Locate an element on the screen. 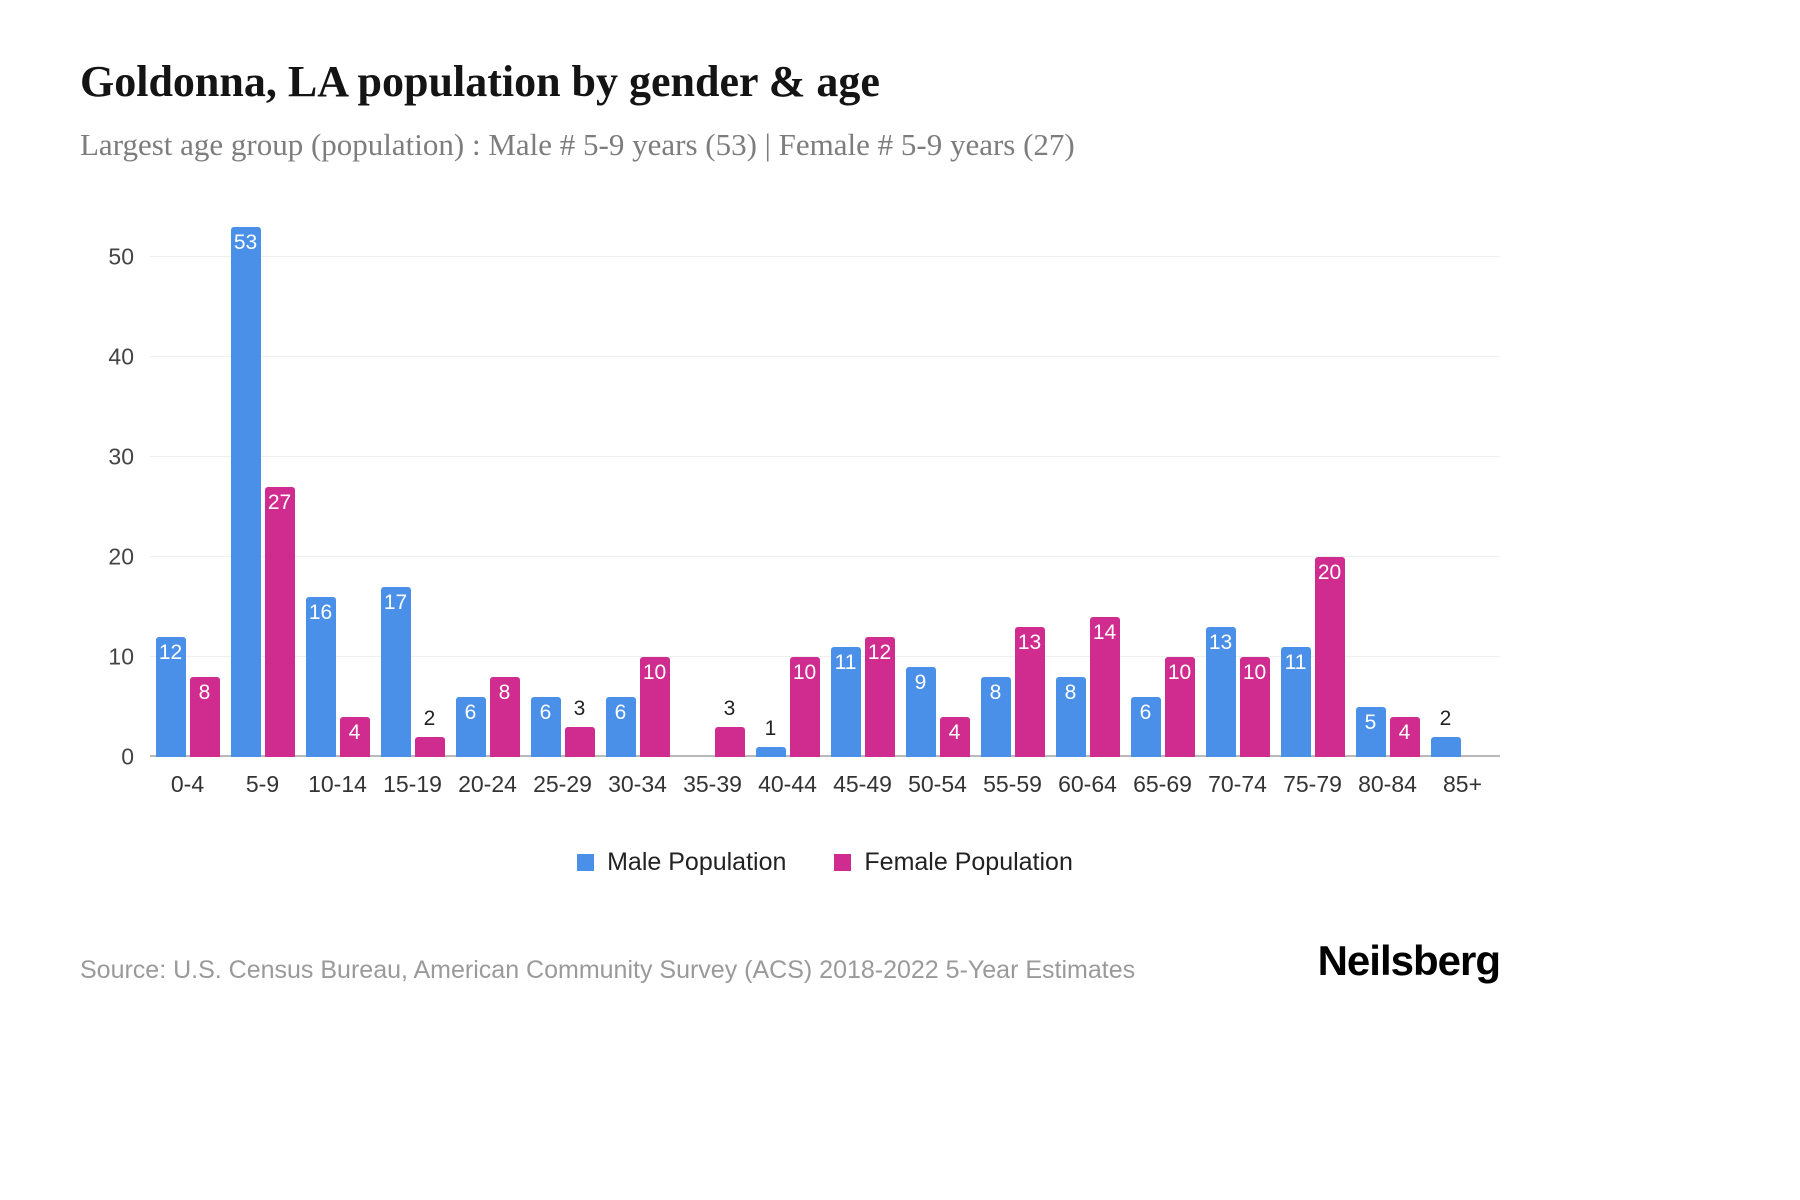  x-axis-label-35-39: 35-39 is located at coordinates (712, 784).